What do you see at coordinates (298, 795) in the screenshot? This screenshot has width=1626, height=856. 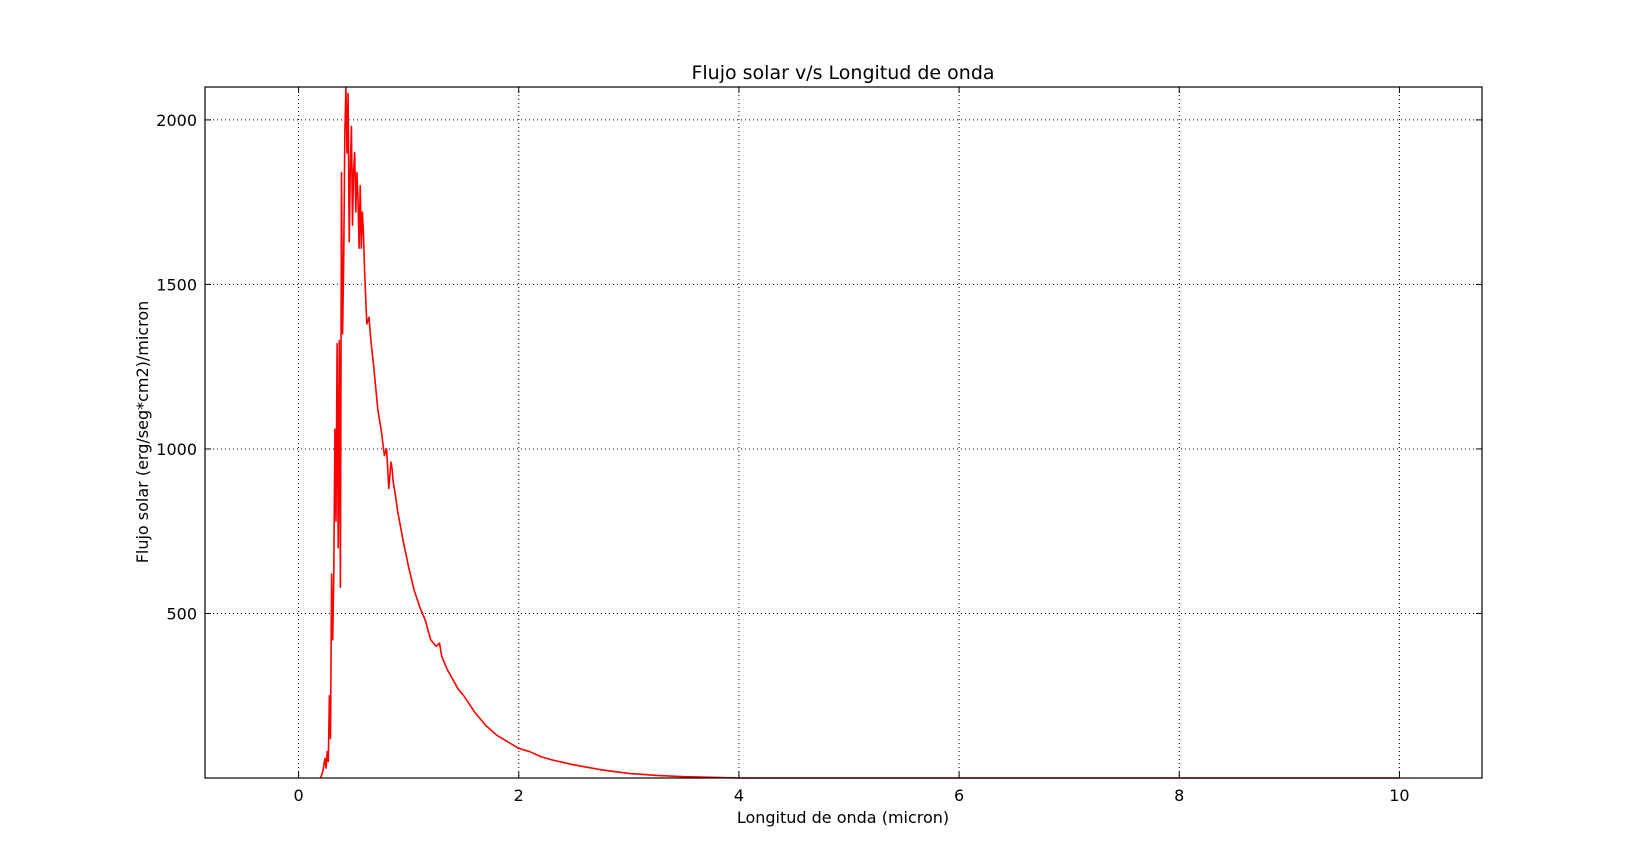 I see `x-tick-label: 0` at bounding box center [298, 795].